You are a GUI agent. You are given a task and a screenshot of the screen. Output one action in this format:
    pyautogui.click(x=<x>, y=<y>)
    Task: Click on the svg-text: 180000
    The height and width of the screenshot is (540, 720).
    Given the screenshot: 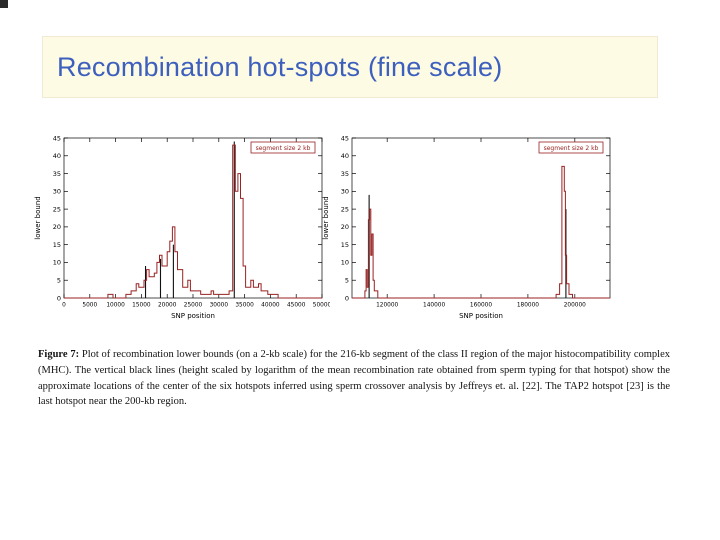 What is the action you would take?
    pyautogui.click(x=528, y=306)
    